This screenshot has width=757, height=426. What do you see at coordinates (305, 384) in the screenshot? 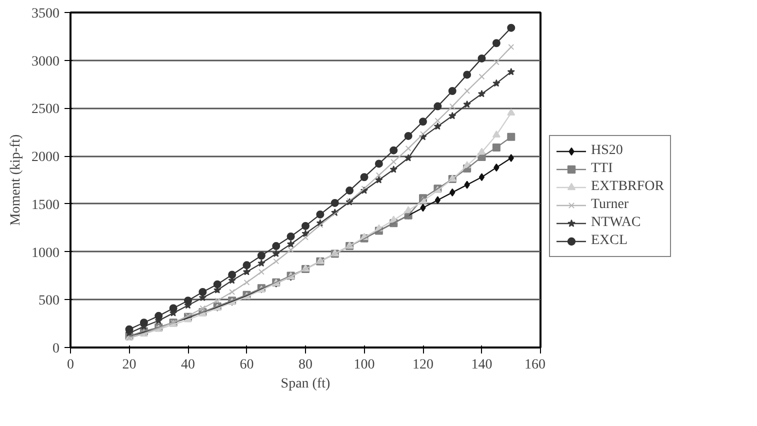
I see `x-axis-title: Span (ft)` at bounding box center [305, 384].